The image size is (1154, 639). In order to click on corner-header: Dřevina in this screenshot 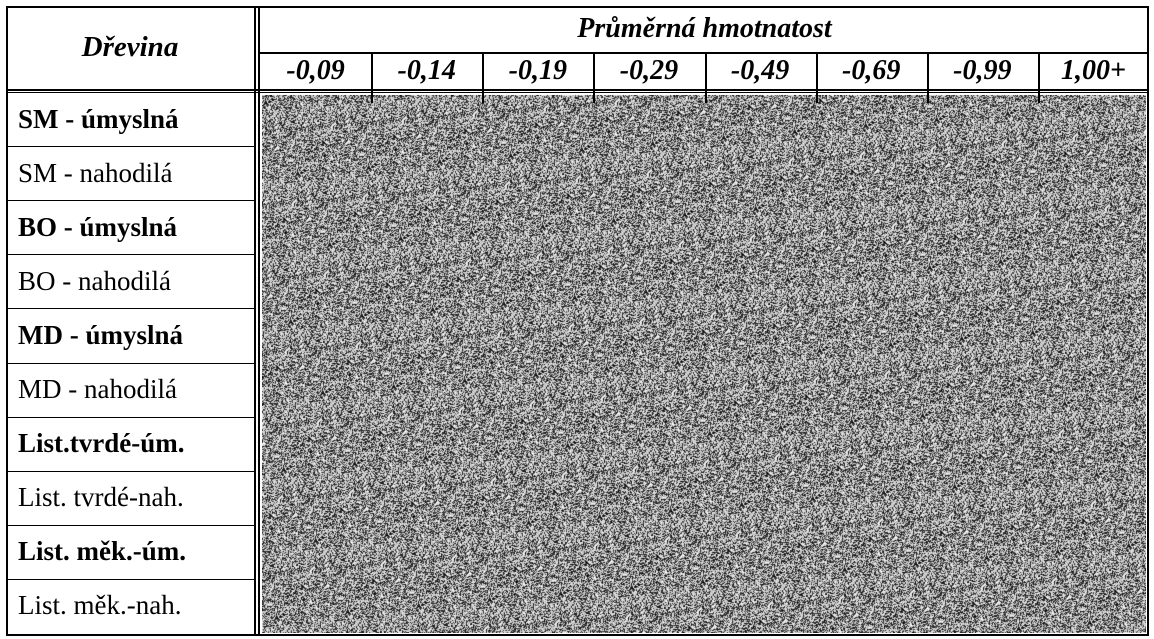, I will do `click(130, 47)`.